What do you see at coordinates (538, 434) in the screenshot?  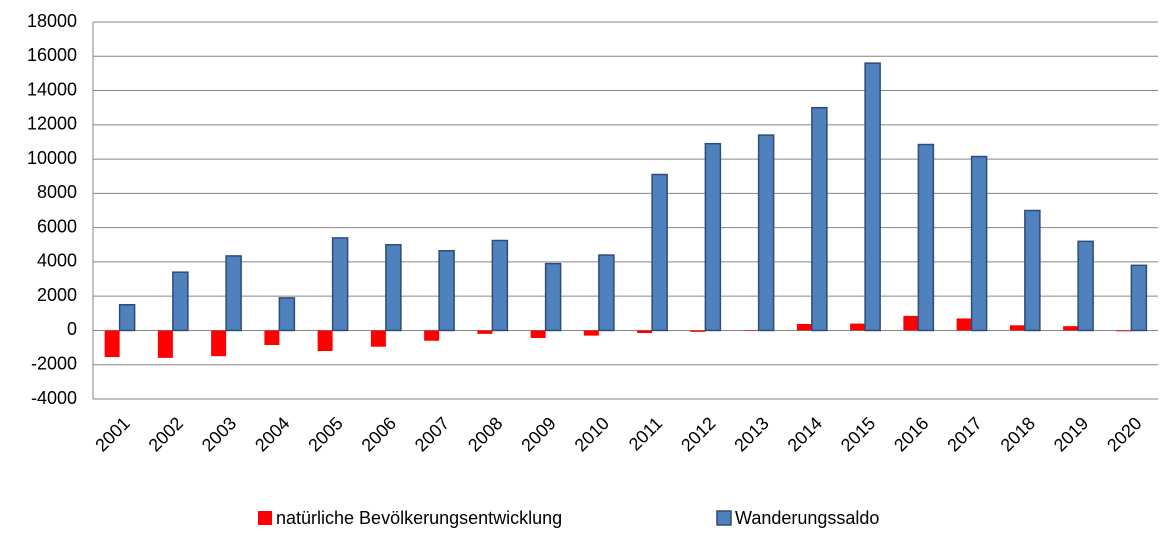 I see `x-tick-label: 2009` at bounding box center [538, 434].